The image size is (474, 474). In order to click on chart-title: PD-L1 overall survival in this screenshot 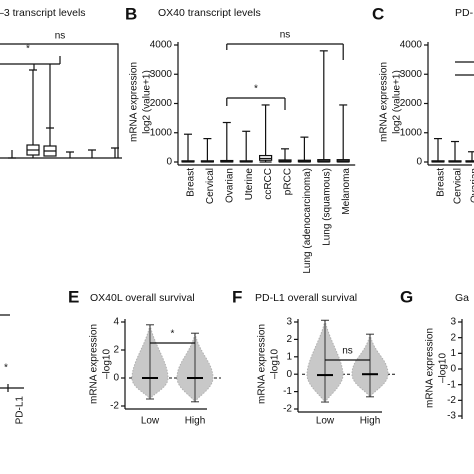, I will do `click(306, 298)`.